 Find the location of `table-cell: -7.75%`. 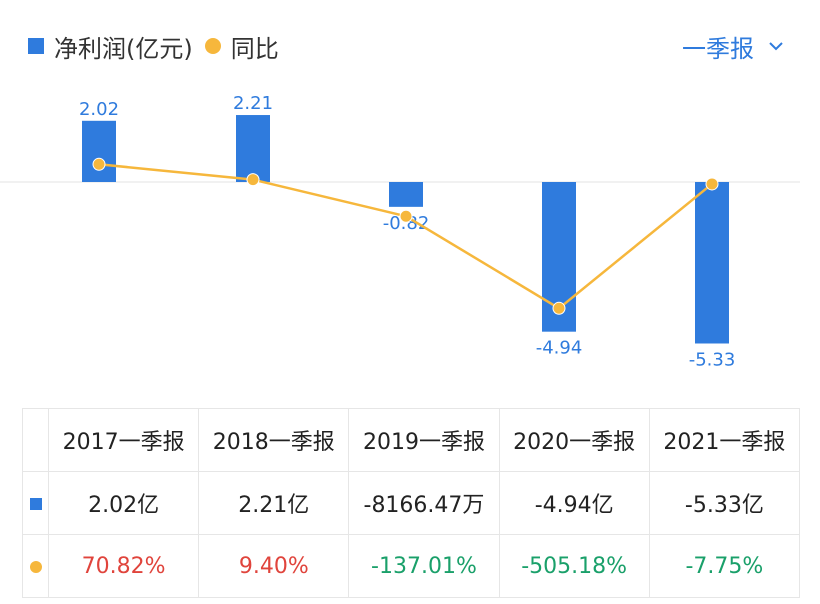

table-cell: -7.75% is located at coordinates (724, 566).